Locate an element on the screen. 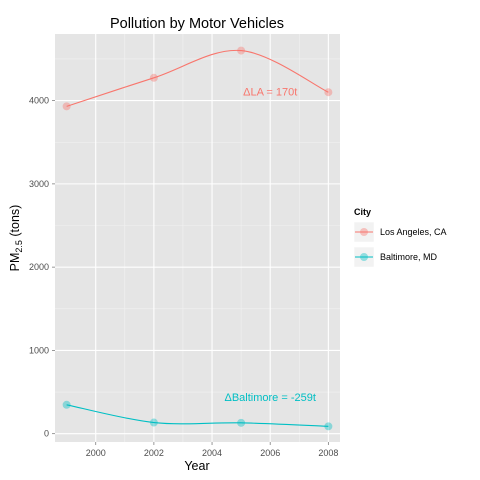 The width and height of the screenshot is (480, 480). annotation-label: ΔLA = 170t is located at coordinates (270, 93).